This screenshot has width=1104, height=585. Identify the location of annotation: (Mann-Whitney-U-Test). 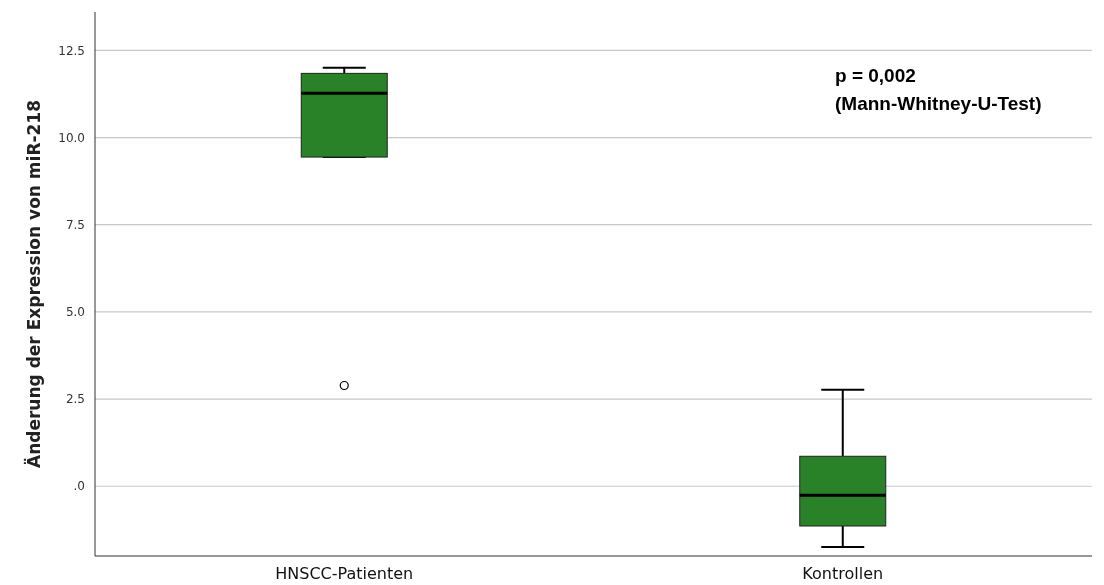
(938, 103).